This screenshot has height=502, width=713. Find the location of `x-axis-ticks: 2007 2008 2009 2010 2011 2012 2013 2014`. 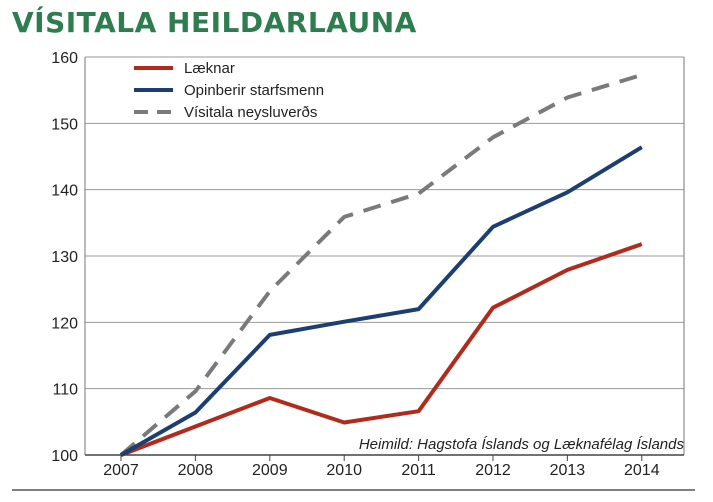

x-axis-ticks: 2007 2008 2009 2010 2011 2012 2013 2014 is located at coordinates (381, 467).